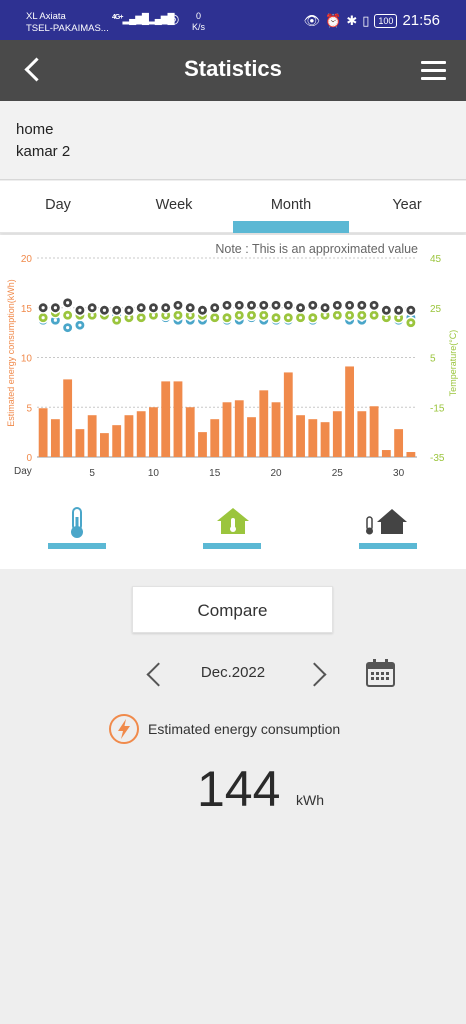 The image size is (466, 1024). Describe the element at coordinates (233, 527) in the screenshot. I see `legend-indoor` at that location.